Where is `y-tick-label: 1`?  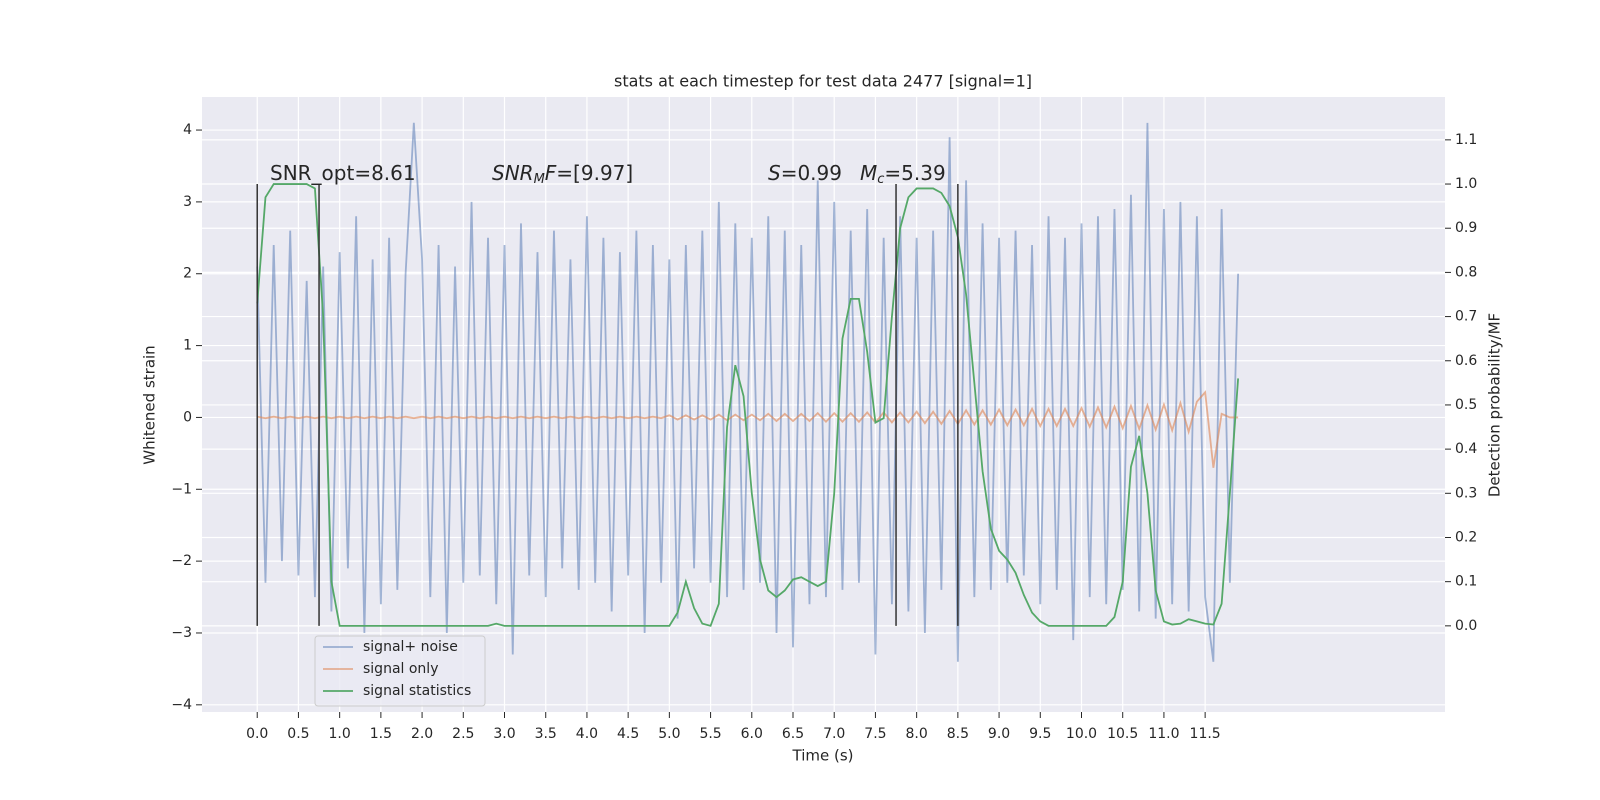
y-tick-label: 1 is located at coordinates (187, 346).